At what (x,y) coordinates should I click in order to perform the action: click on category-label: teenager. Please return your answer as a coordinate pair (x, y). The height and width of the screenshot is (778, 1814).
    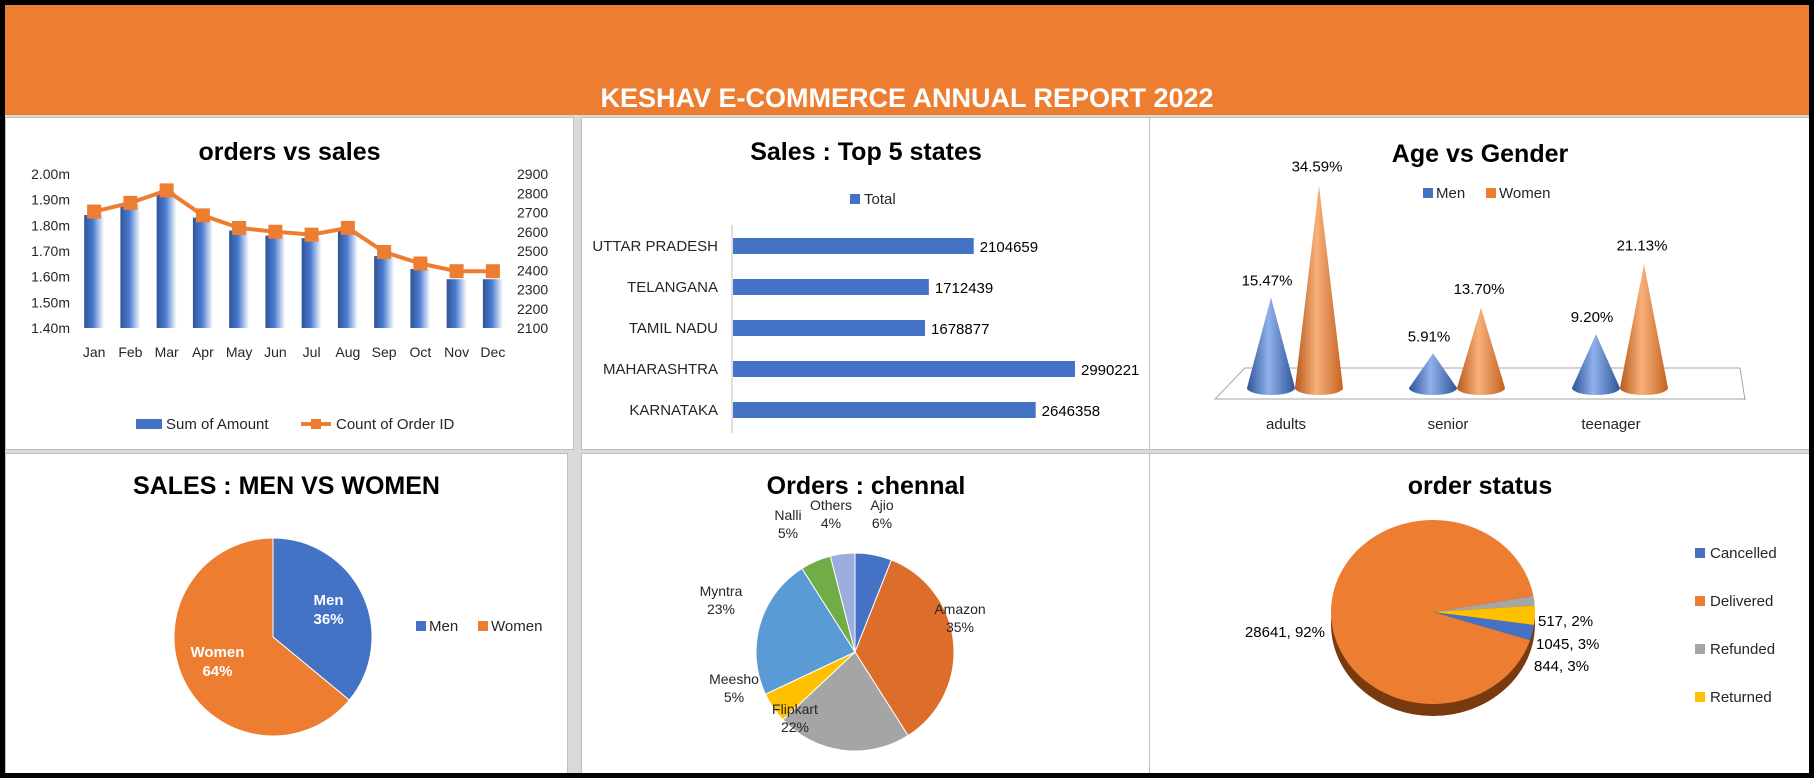
    Looking at the image, I should click on (1610, 424).